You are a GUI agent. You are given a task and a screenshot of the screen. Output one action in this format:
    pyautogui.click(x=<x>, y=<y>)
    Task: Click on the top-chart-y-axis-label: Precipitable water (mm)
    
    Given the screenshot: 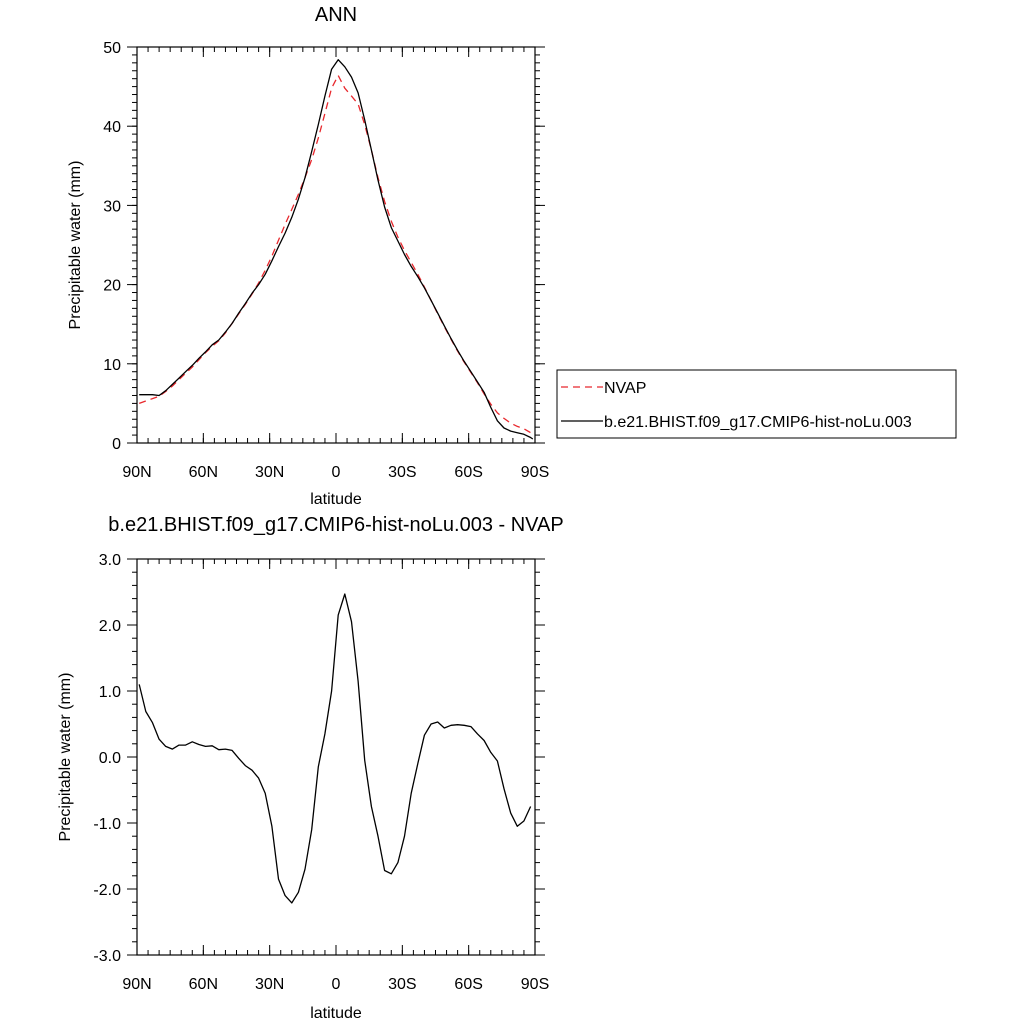 What is the action you would take?
    pyautogui.click(x=75, y=245)
    